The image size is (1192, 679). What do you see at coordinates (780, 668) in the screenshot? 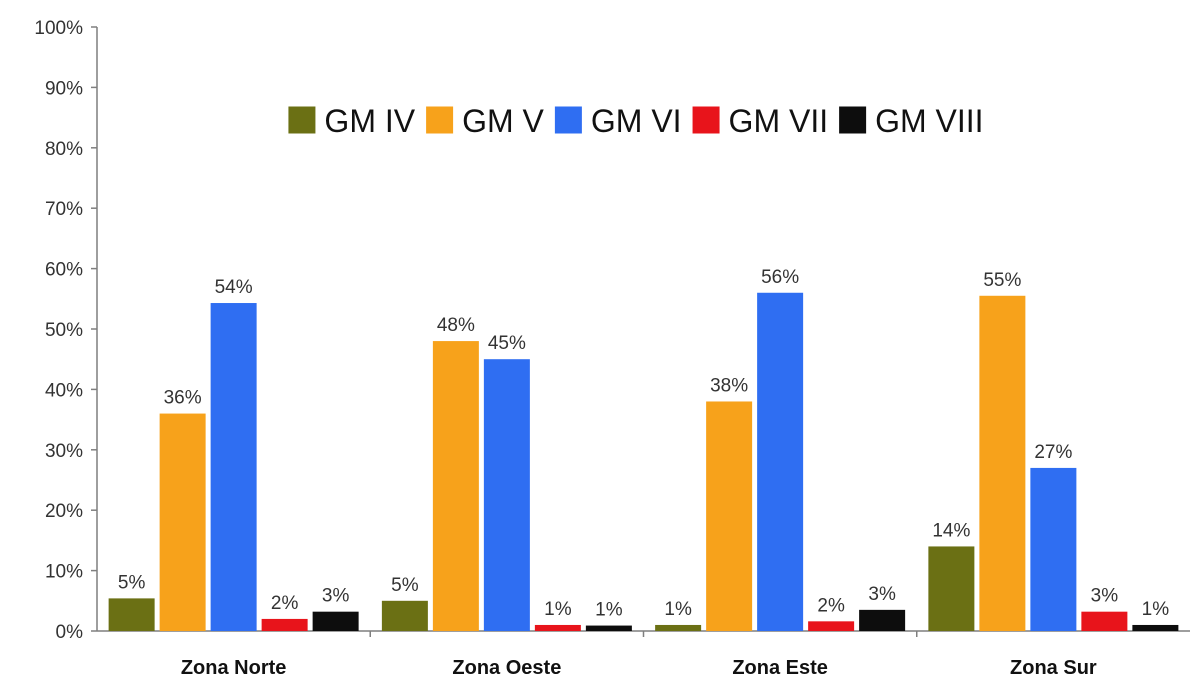
I see `x-category-label: Zona Este` at bounding box center [780, 668].